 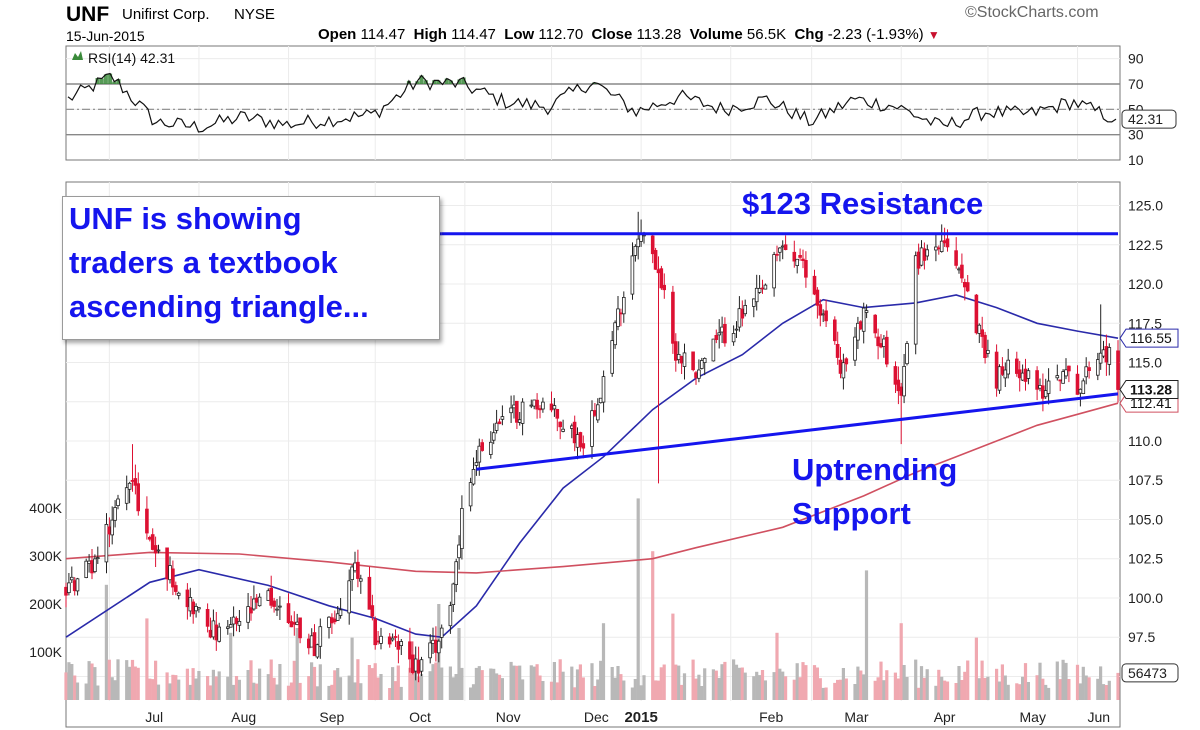 I want to click on company-name: Unifirst Corp., so click(x=166, y=14).